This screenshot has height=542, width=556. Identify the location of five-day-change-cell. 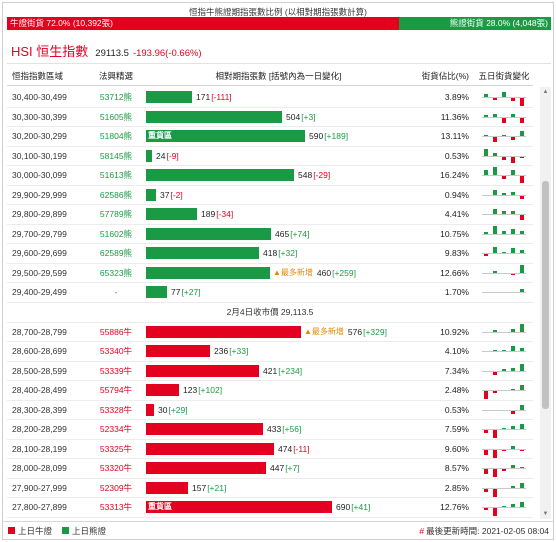
(504, 410).